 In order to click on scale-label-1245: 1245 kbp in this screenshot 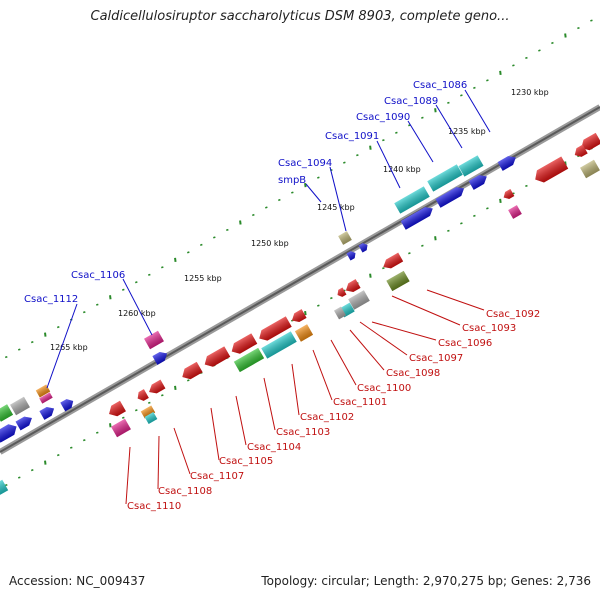, I will do `click(336, 207)`.